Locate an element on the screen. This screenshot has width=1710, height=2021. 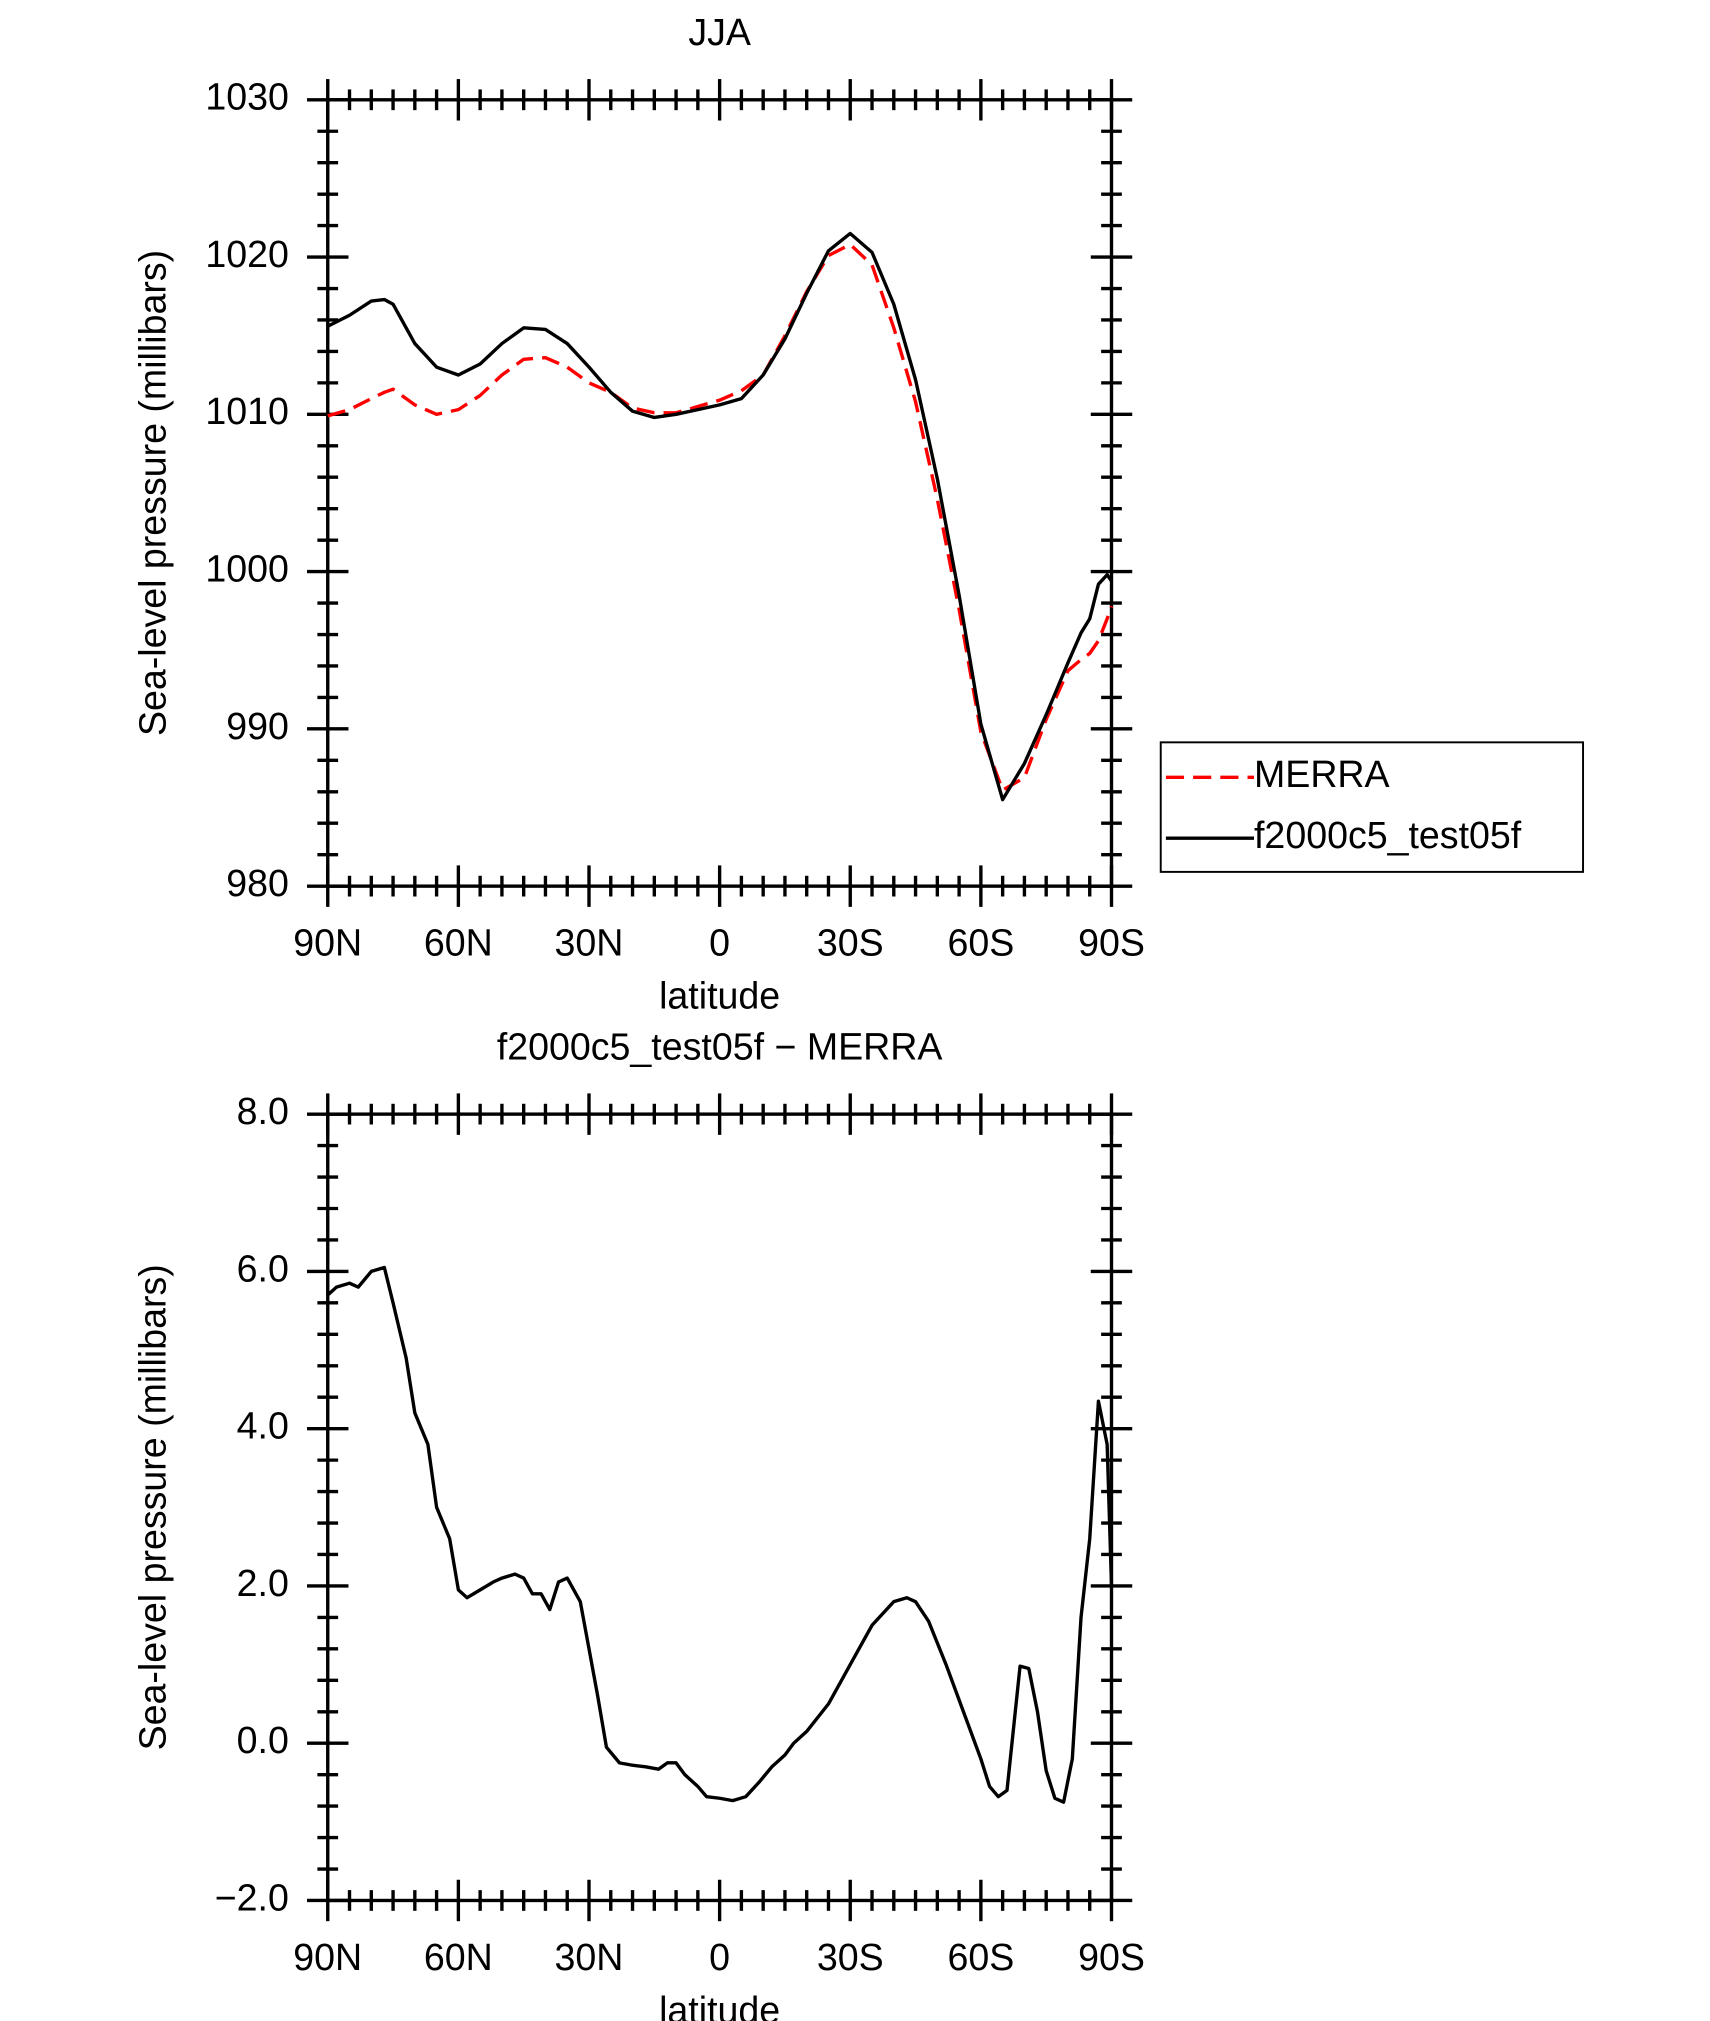
chart-title: JJA is located at coordinates (719, 32).